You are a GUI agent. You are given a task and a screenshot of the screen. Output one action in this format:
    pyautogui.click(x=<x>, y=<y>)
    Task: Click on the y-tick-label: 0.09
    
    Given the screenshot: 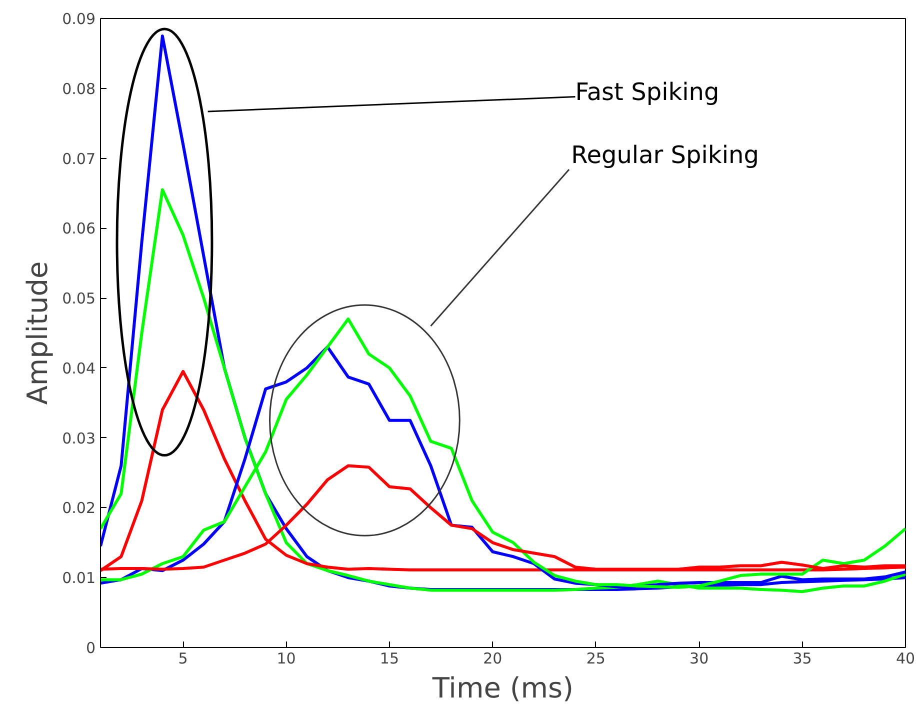 What is the action you would take?
    pyautogui.click(x=79, y=19)
    